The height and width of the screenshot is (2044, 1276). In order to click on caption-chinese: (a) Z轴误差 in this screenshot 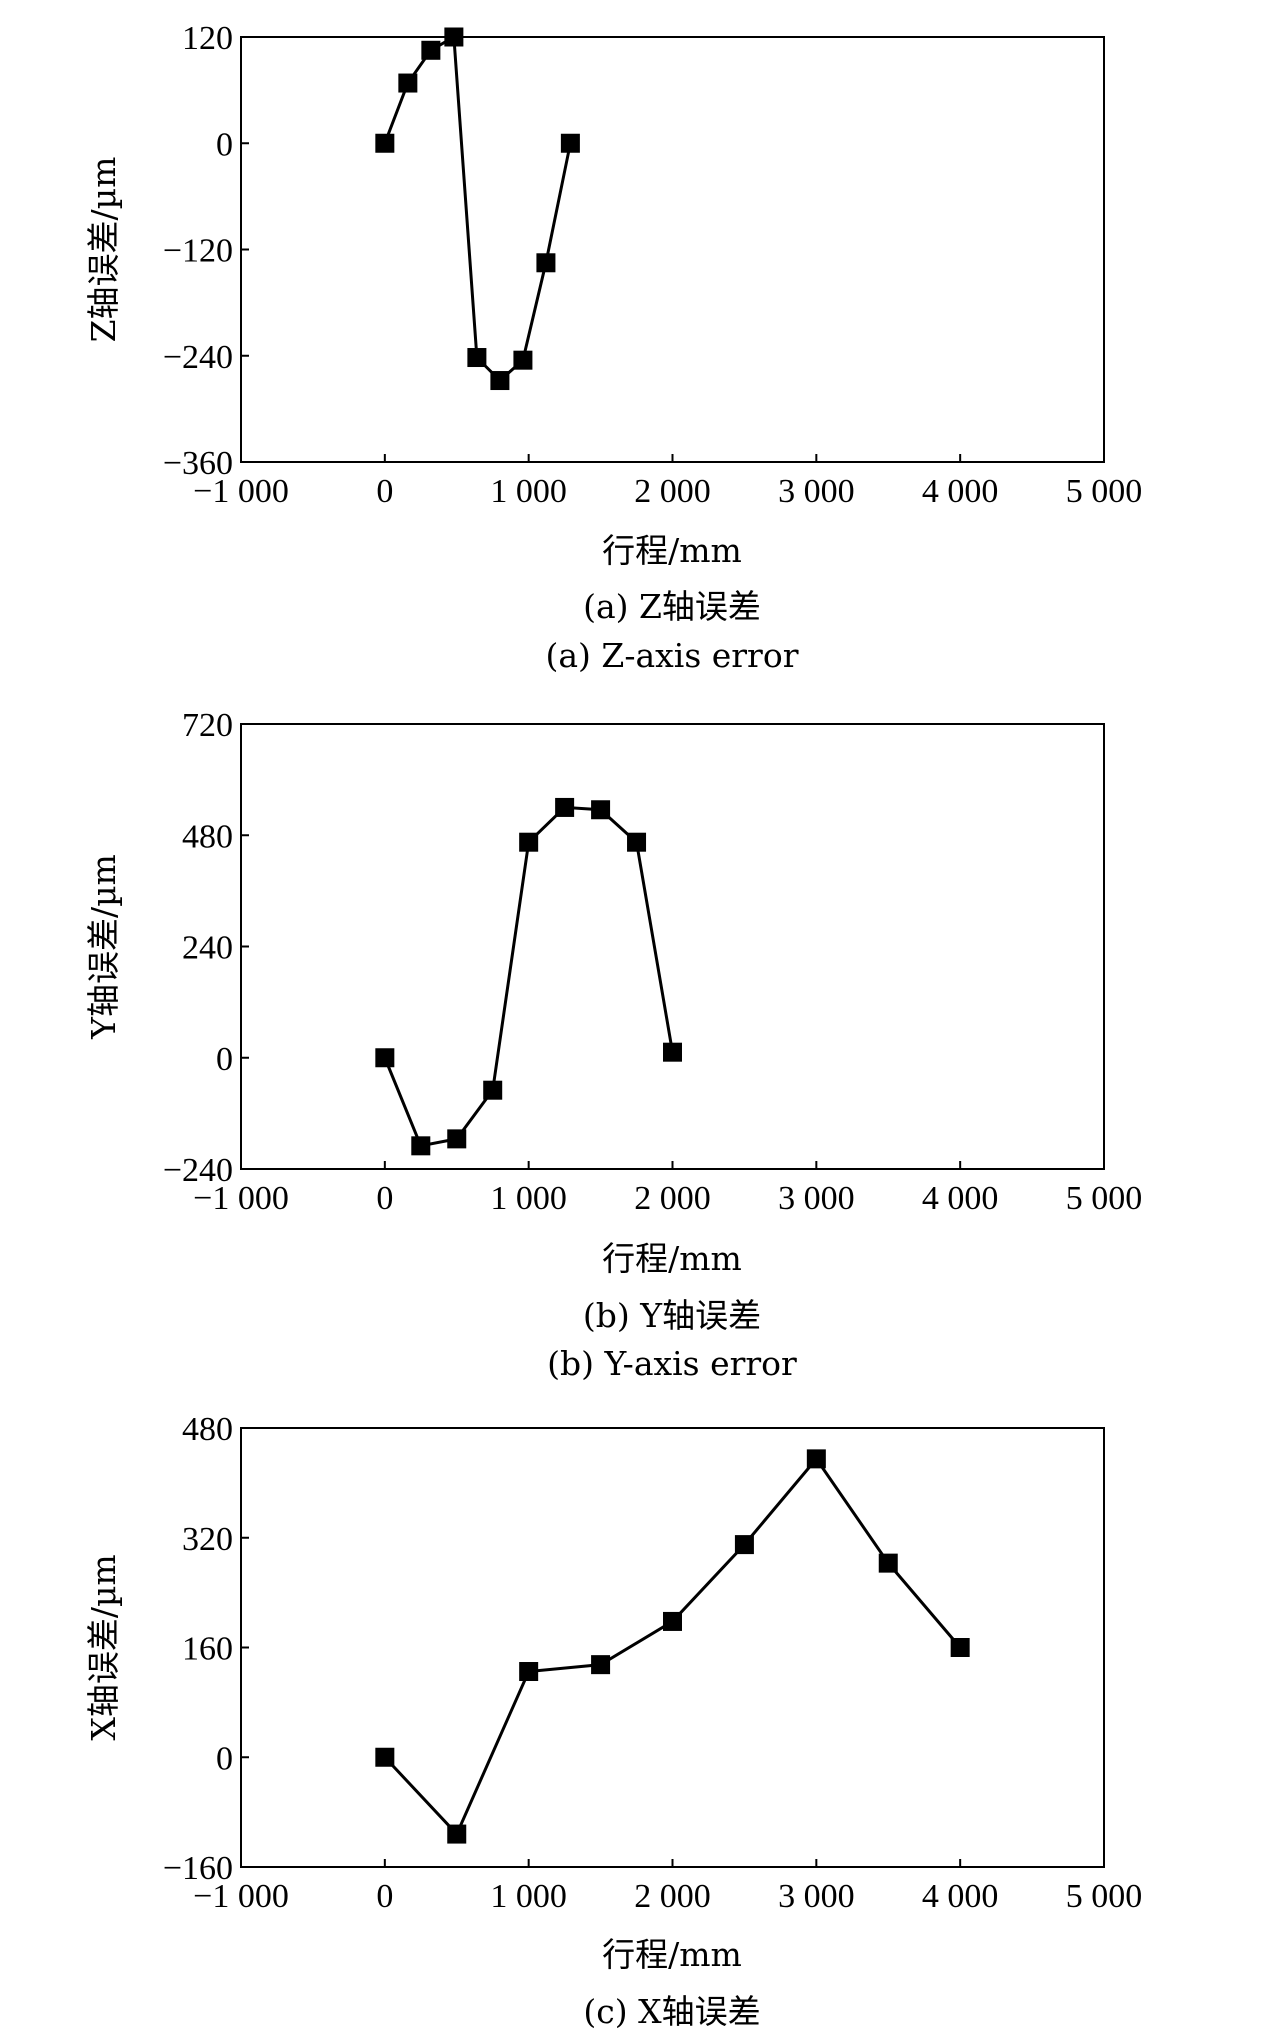, I will do `click(672, 606)`.